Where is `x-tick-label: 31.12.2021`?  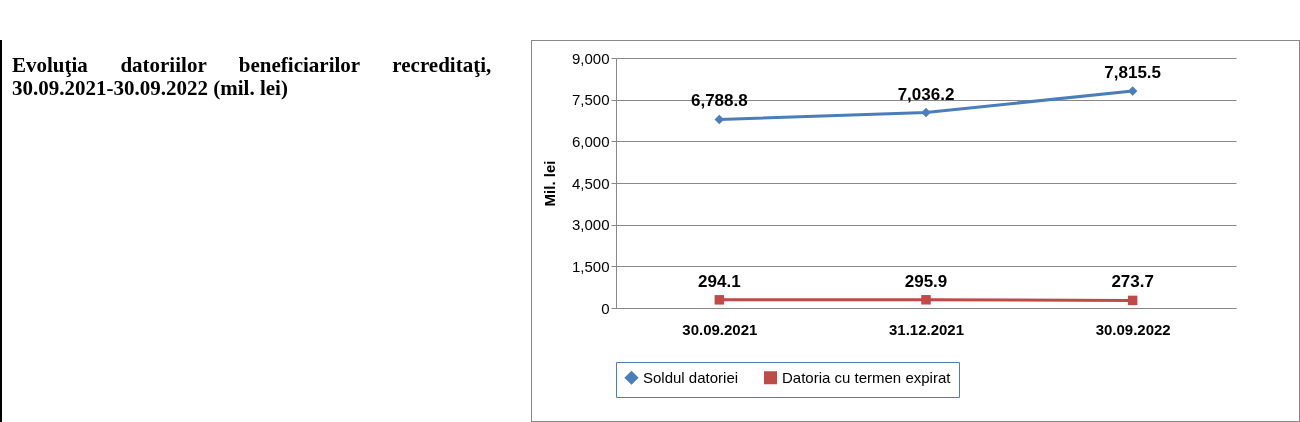 x-tick-label: 31.12.2021 is located at coordinates (927, 329).